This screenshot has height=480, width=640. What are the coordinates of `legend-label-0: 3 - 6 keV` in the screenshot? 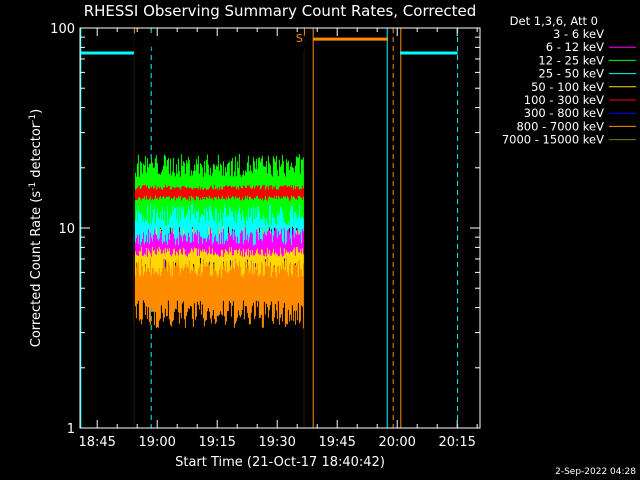 It's located at (578, 34).